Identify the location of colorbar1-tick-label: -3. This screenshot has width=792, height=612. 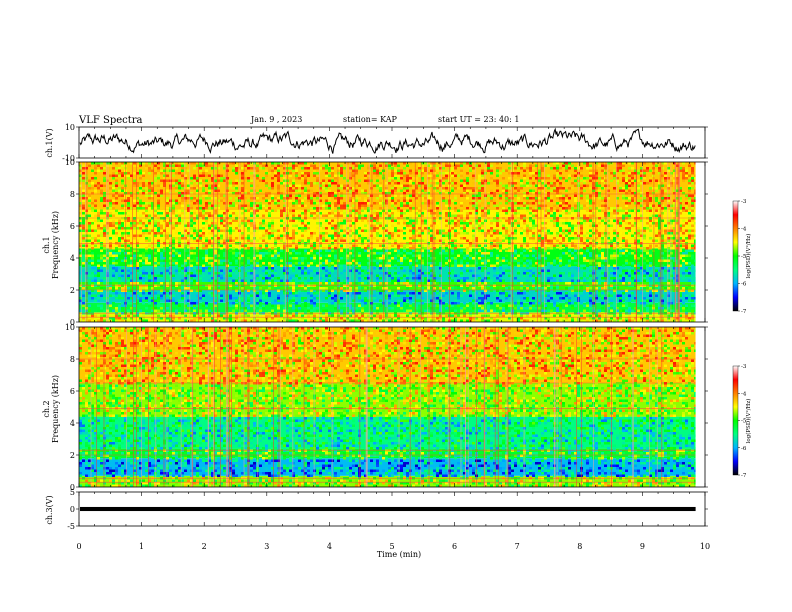
(744, 202).